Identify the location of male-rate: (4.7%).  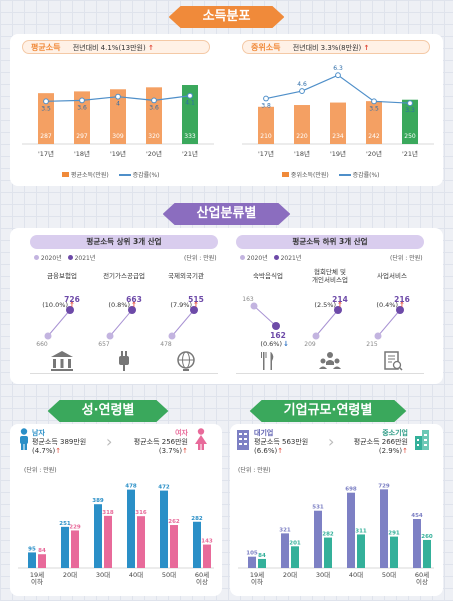
(44, 451).